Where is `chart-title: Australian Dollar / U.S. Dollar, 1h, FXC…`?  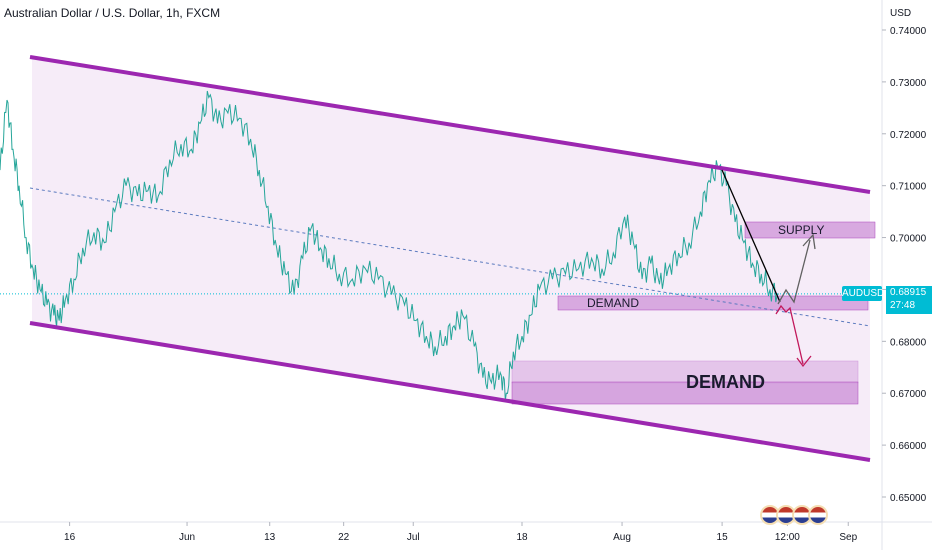 chart-title: Australian Dollar / U.S. Dollar, 1h, FXC… is located at coordinates (112, 13).